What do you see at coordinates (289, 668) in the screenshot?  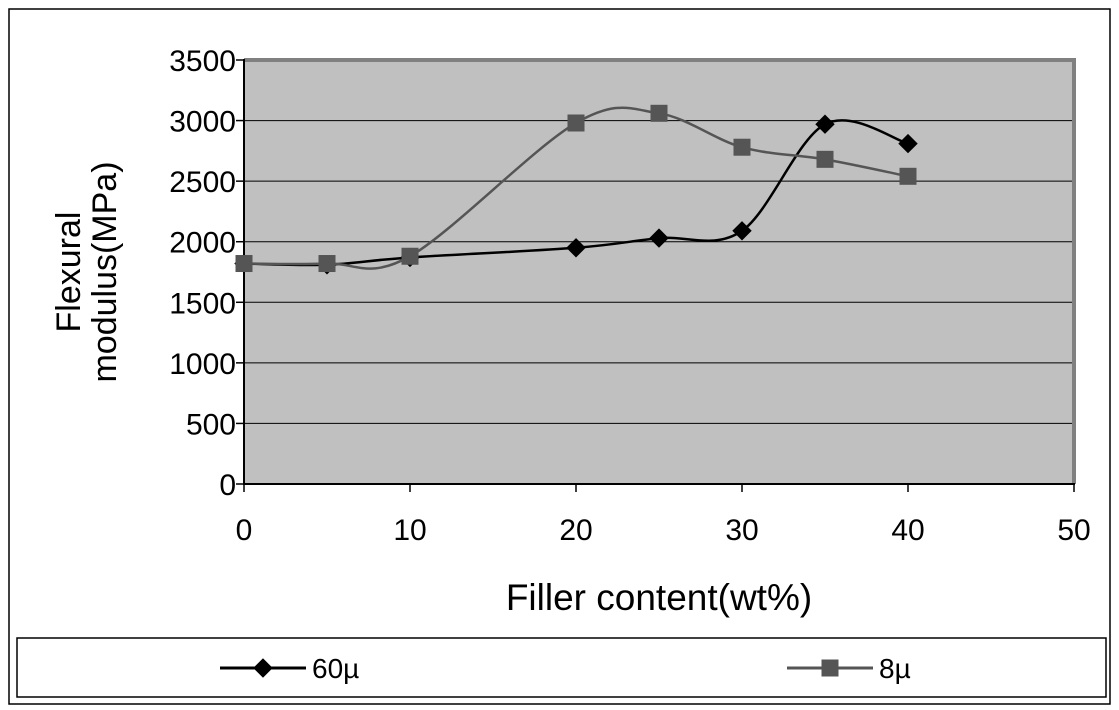 I see `legend-item: 60µ` at bounding box center [289, 668].